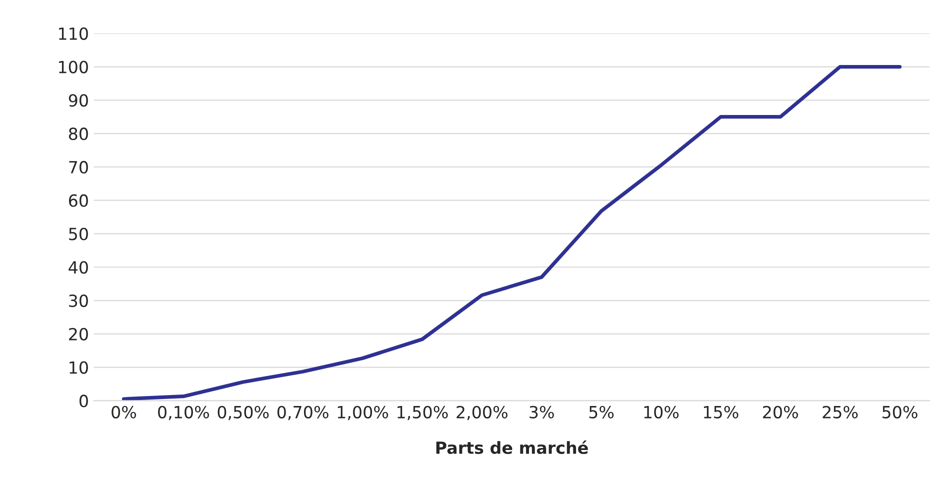 This screenshot has height=477, width=939. What do you see at coordinates (661, 412) in the screenshot?
I see `x-tick-label: 10%` at bounding box center [661, 412].